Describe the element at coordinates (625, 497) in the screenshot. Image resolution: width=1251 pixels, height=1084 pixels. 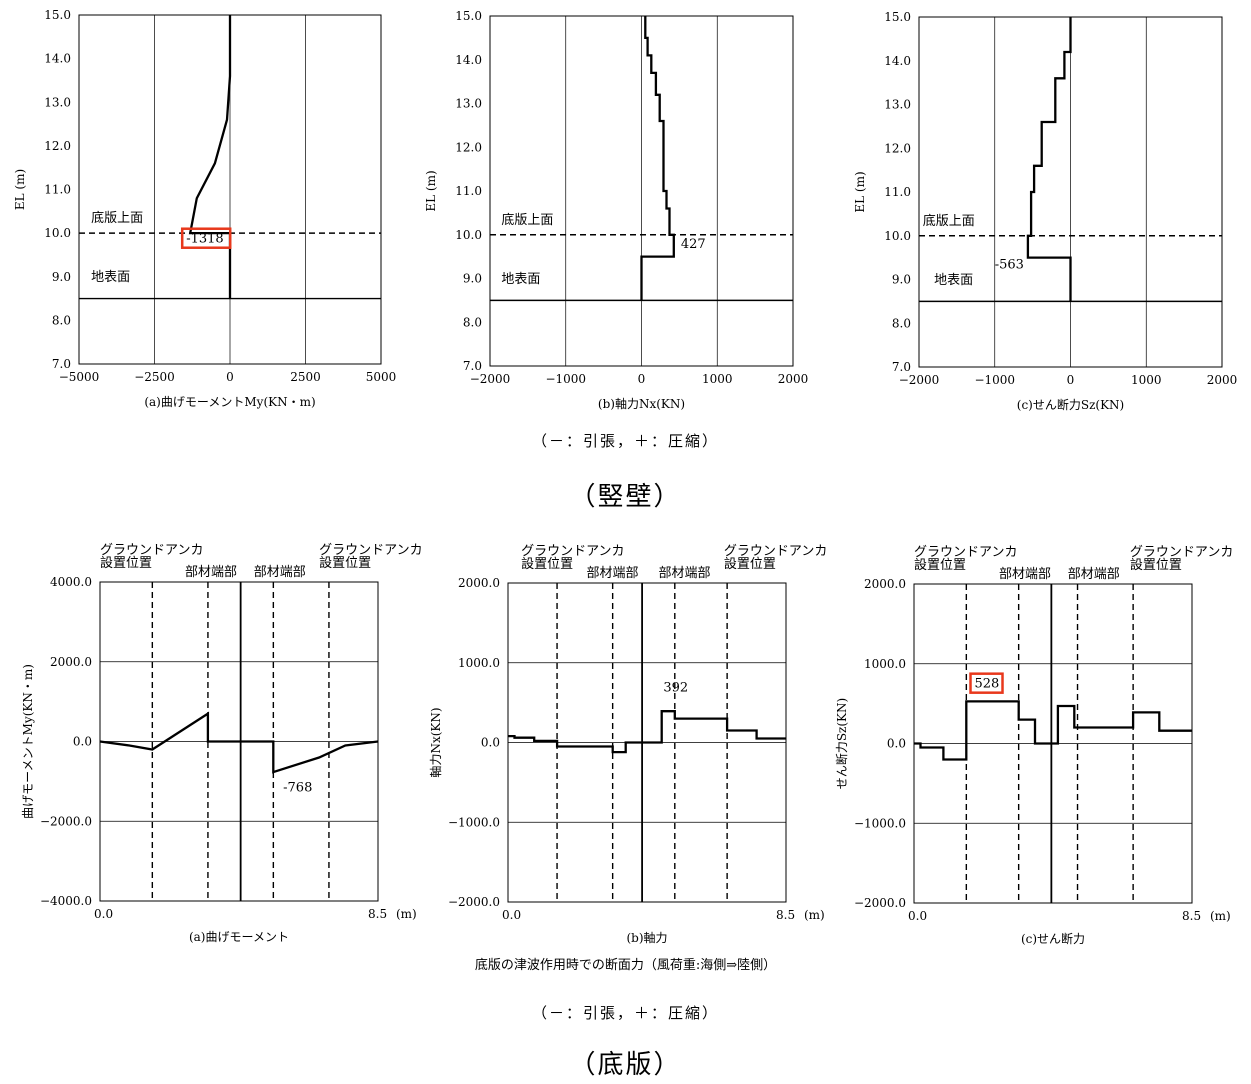
I see `wall-section-title: （竪壁）` at that location.